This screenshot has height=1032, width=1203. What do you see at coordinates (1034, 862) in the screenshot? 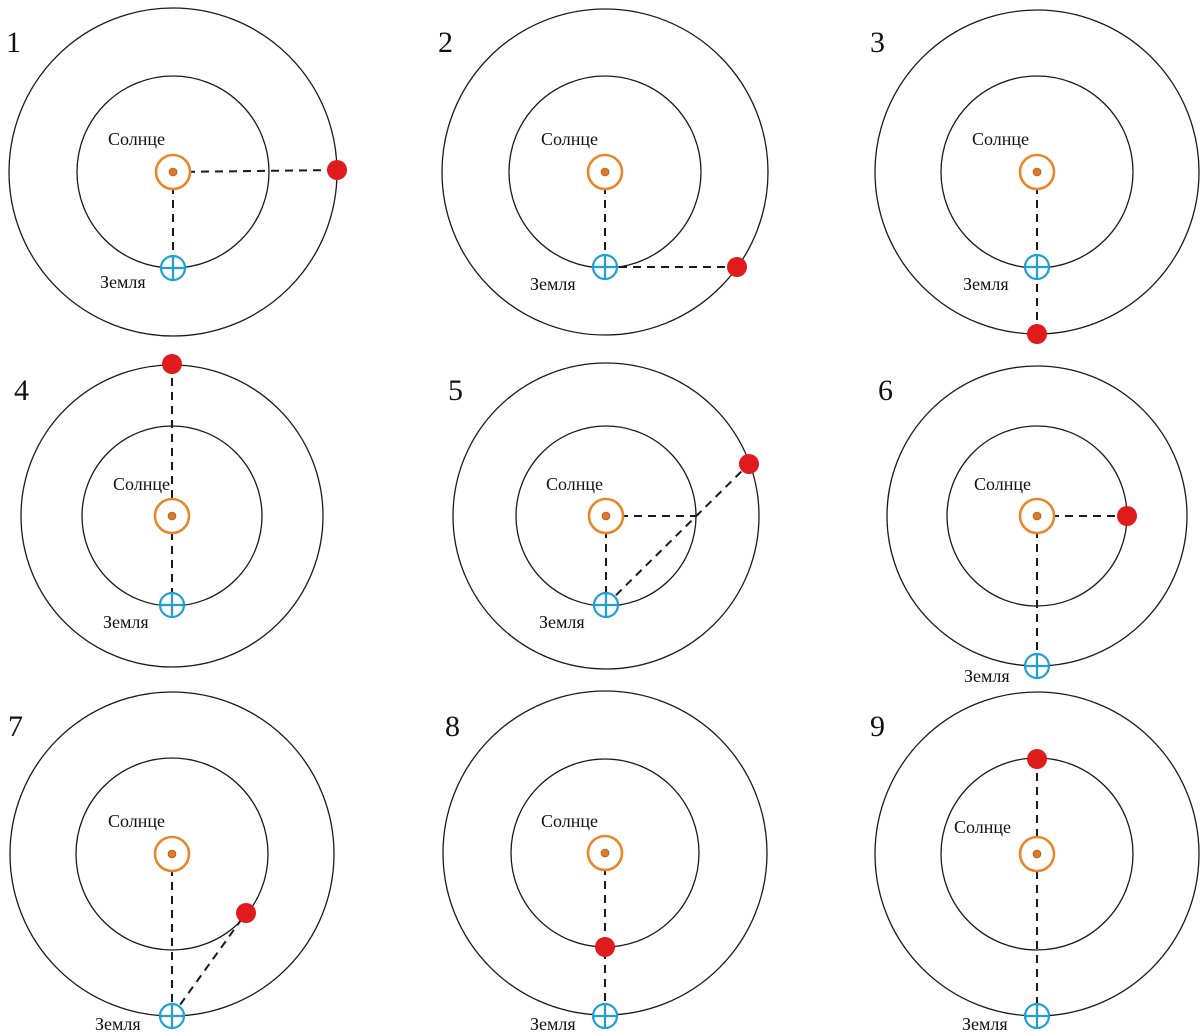
I see `panel-9: 9 Солнце Земля` at bounding box center [1034, 862].